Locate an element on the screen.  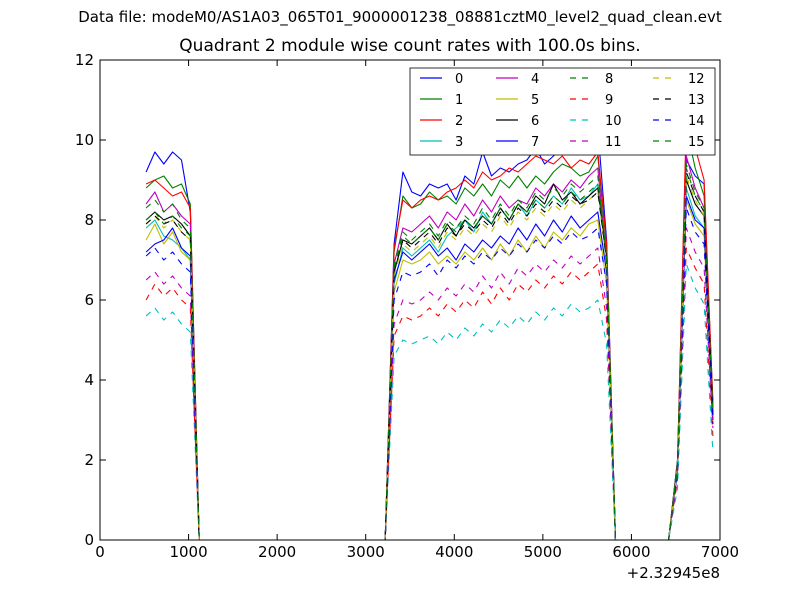
x-tick-label: 7000 is located at coordinates (720, 552).